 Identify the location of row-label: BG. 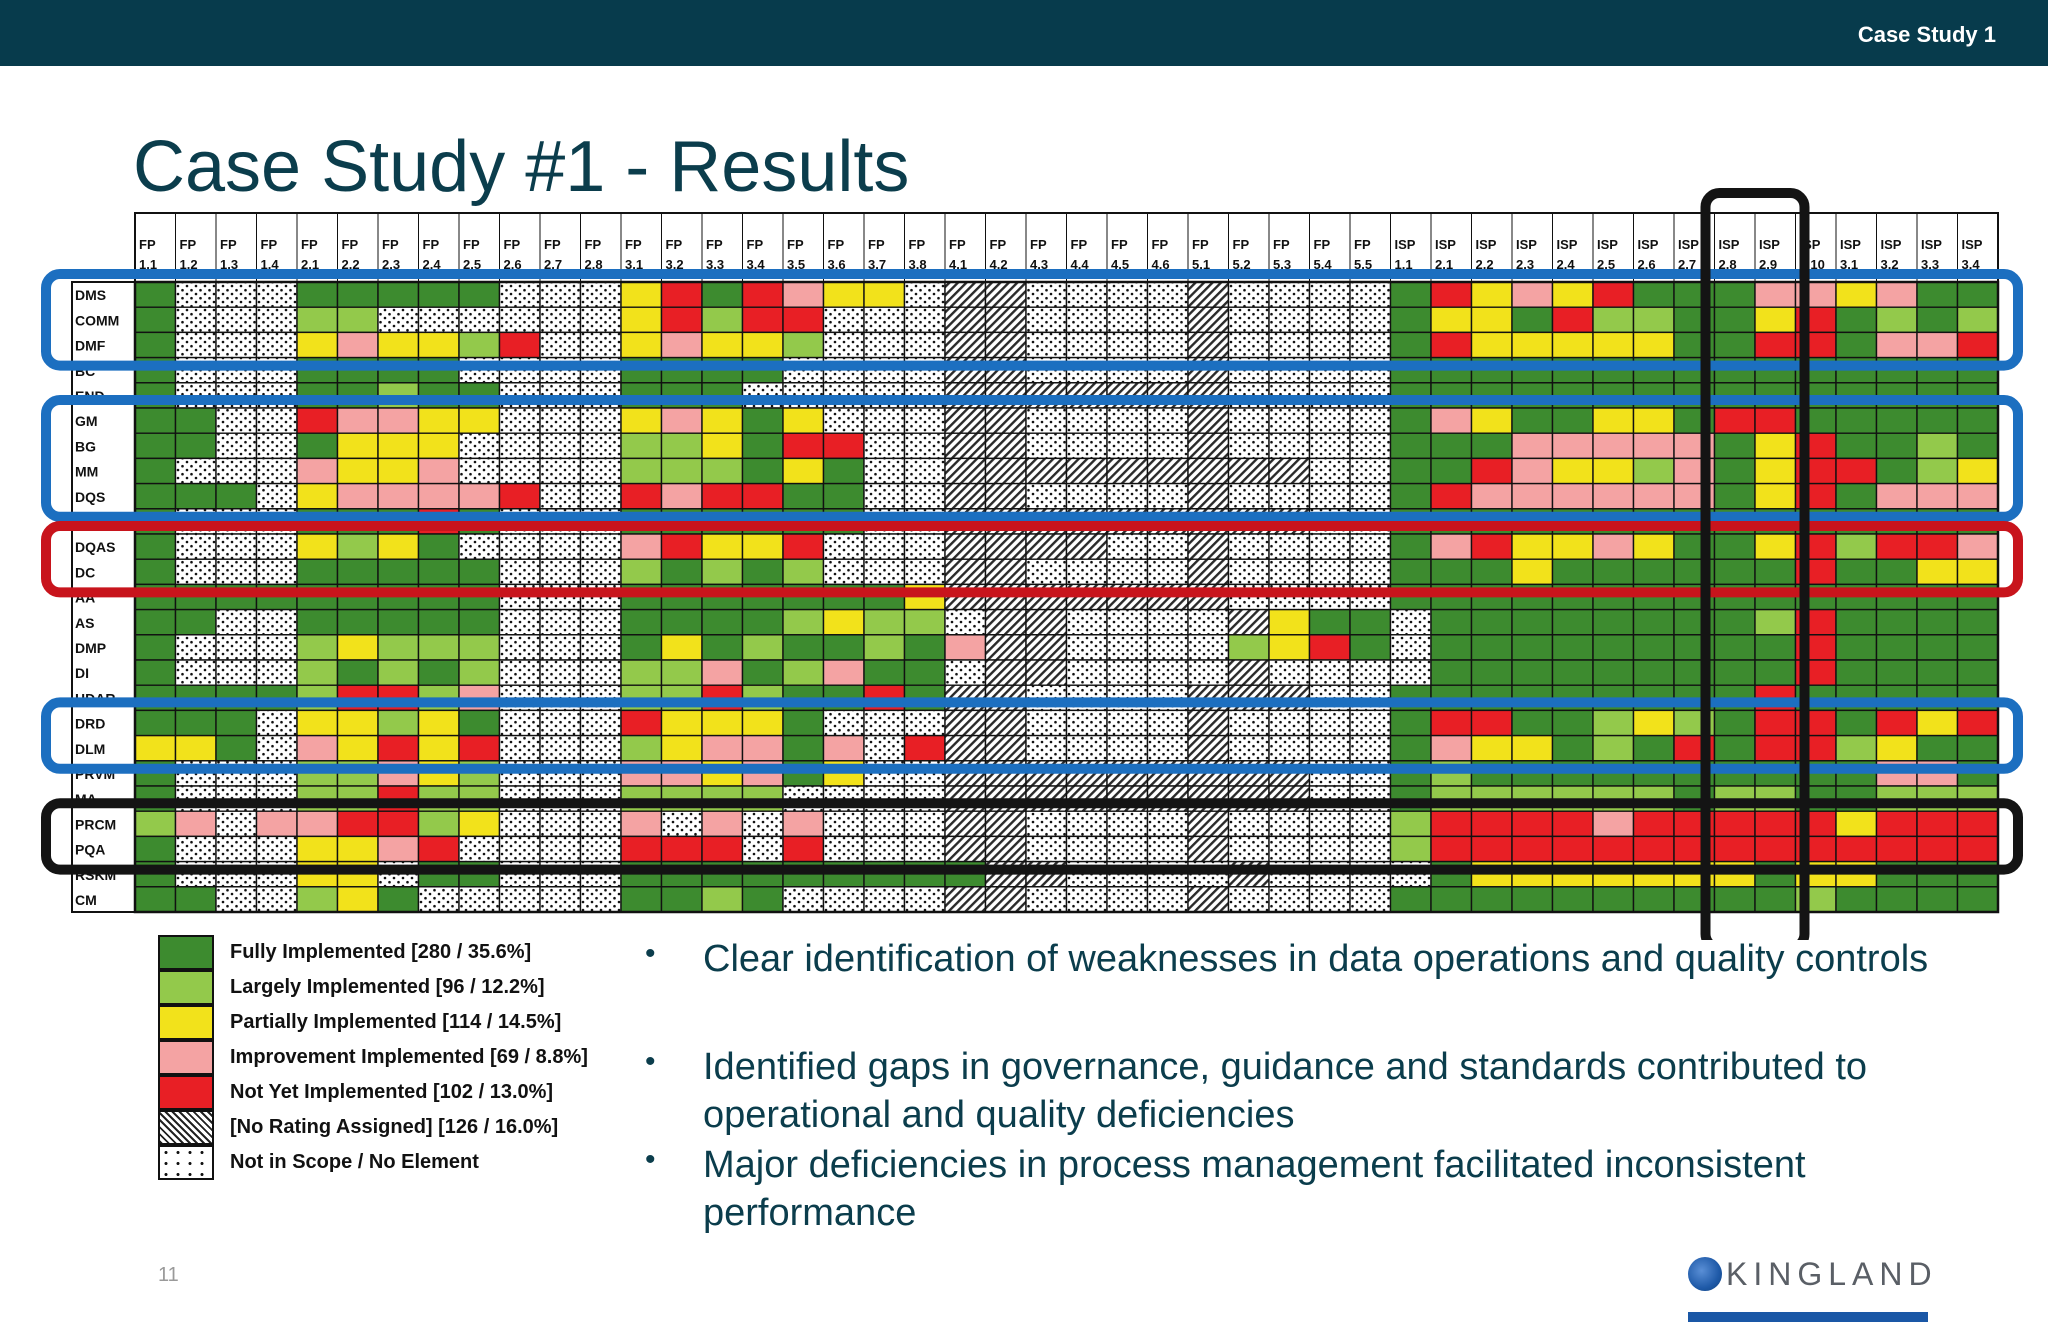
(85, 446).